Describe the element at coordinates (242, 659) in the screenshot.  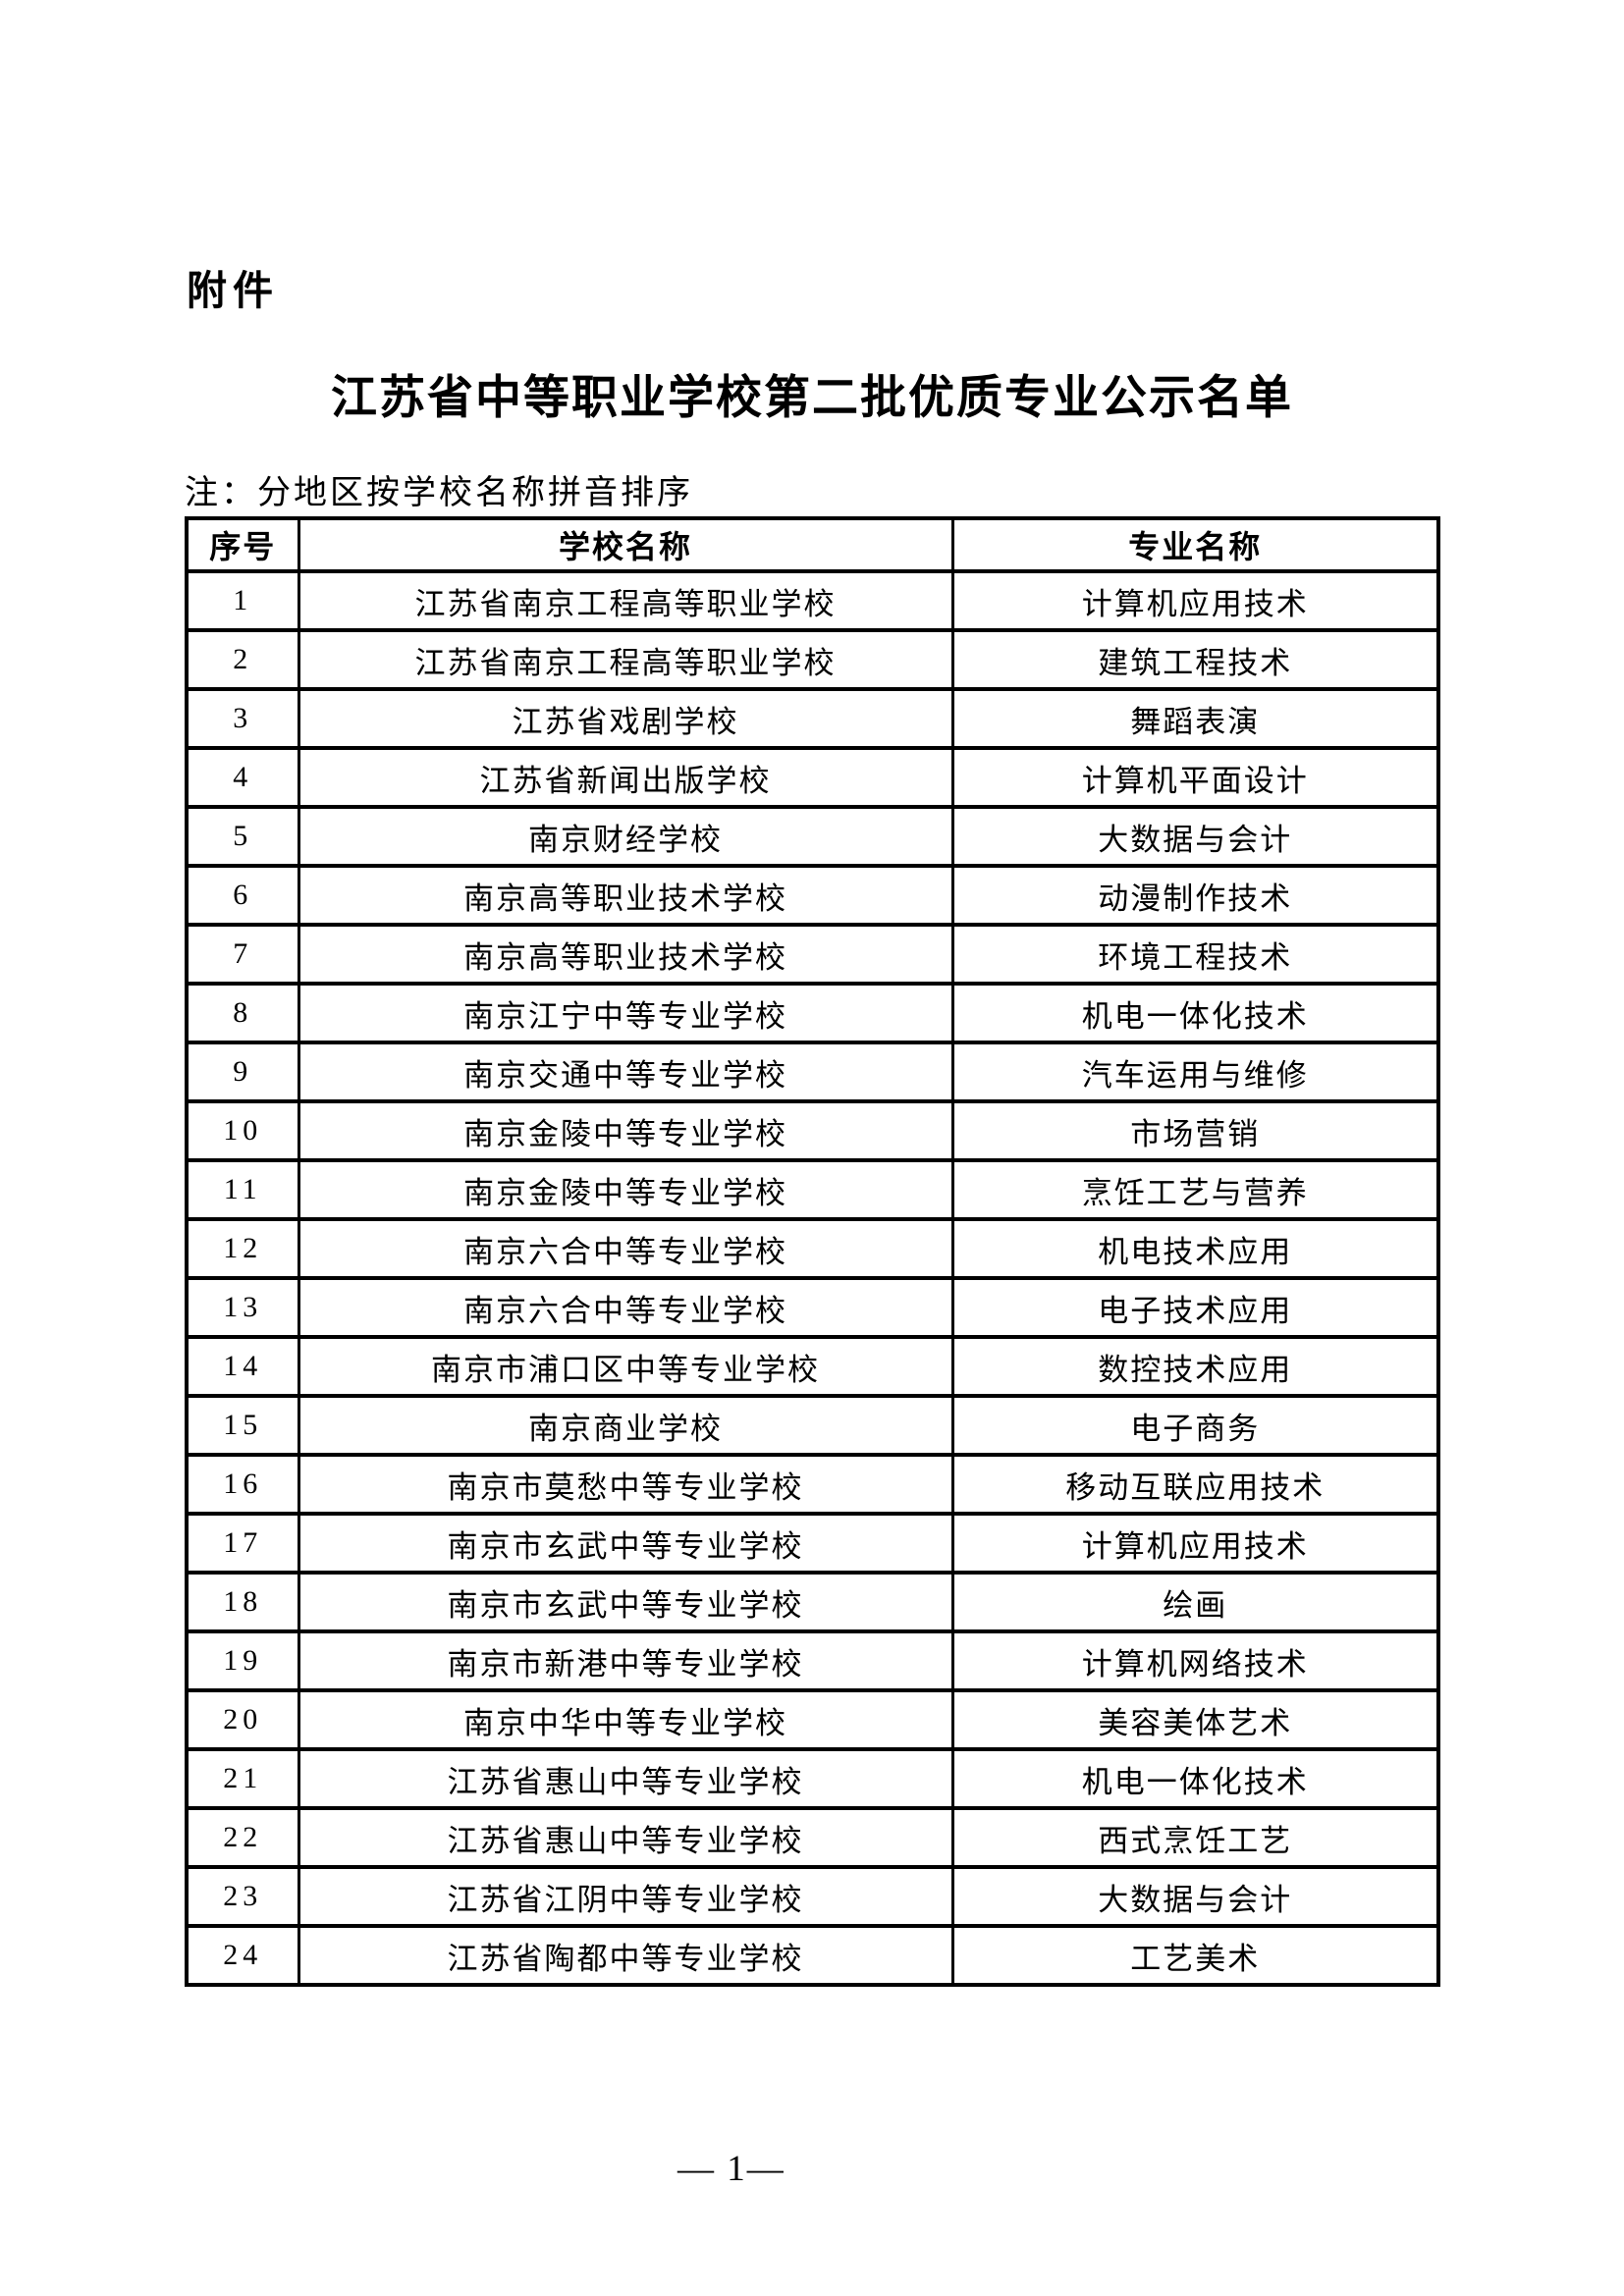
I see `row-index-cell: 2` at that location.